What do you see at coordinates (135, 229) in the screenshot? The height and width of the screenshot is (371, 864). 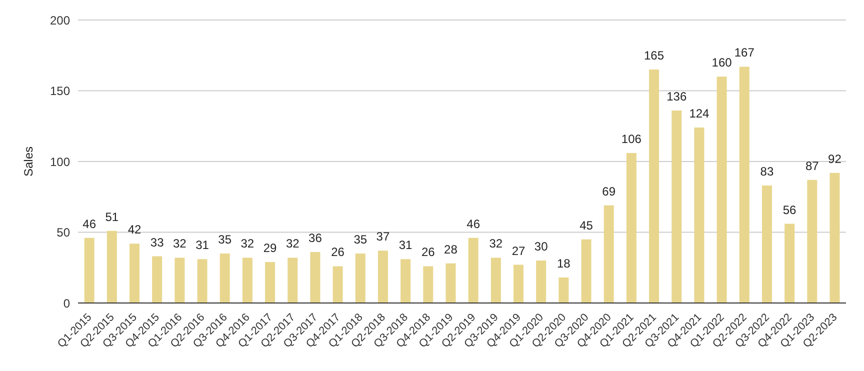 I see `data-label: 42` at bounding box center [135, 229].